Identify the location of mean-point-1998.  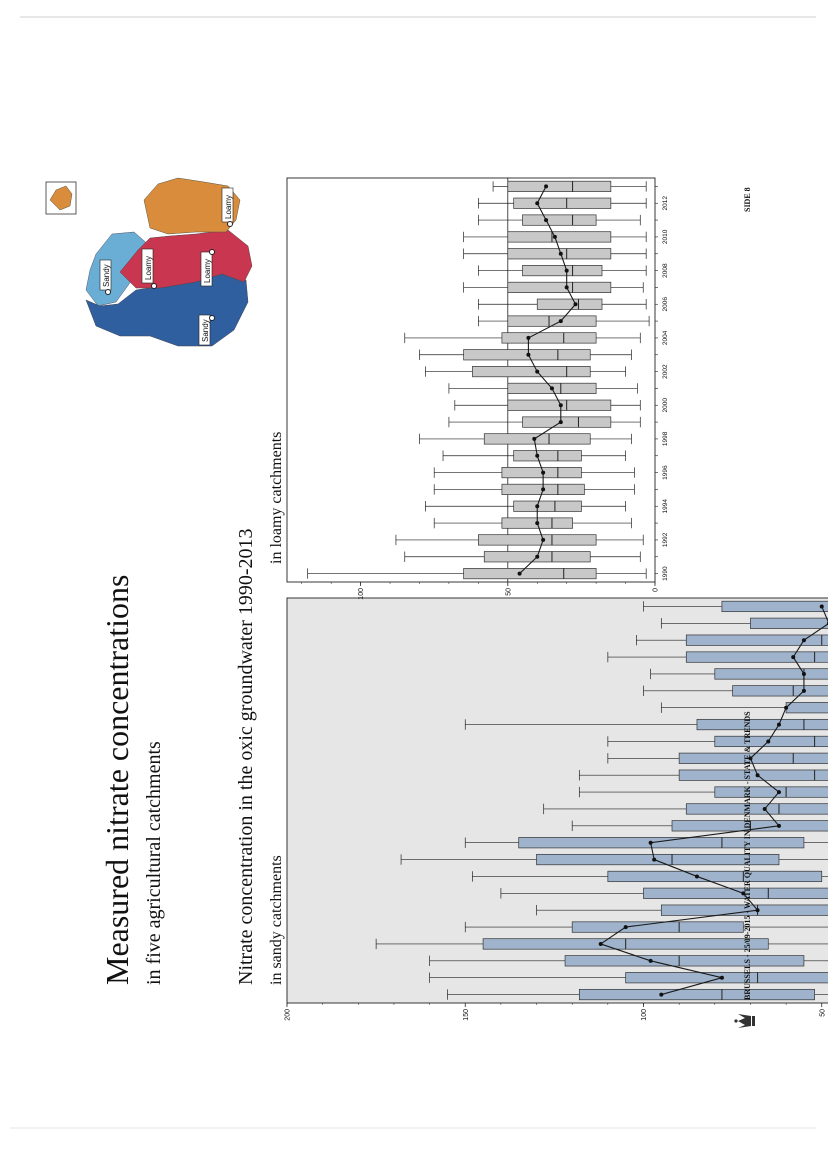
(654, 859).